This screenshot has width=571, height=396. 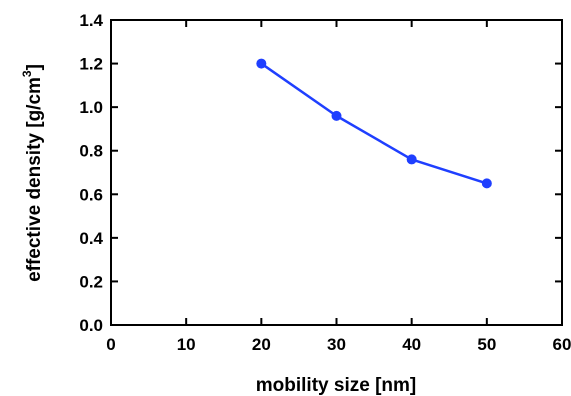 What do you see at coordinates (91, 325) in the screenshot?
I see `y-tick-label: 0.0` at bounding box center [91, 325].